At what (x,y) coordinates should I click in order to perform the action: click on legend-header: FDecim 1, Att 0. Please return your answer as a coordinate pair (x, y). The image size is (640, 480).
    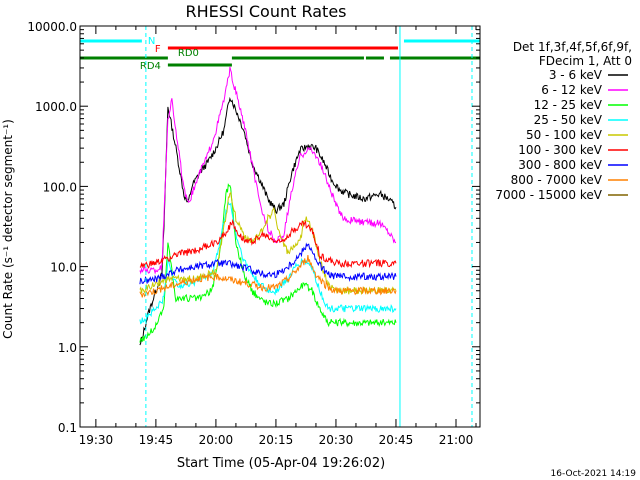
    Looking at the image, I should click on (585, 61).